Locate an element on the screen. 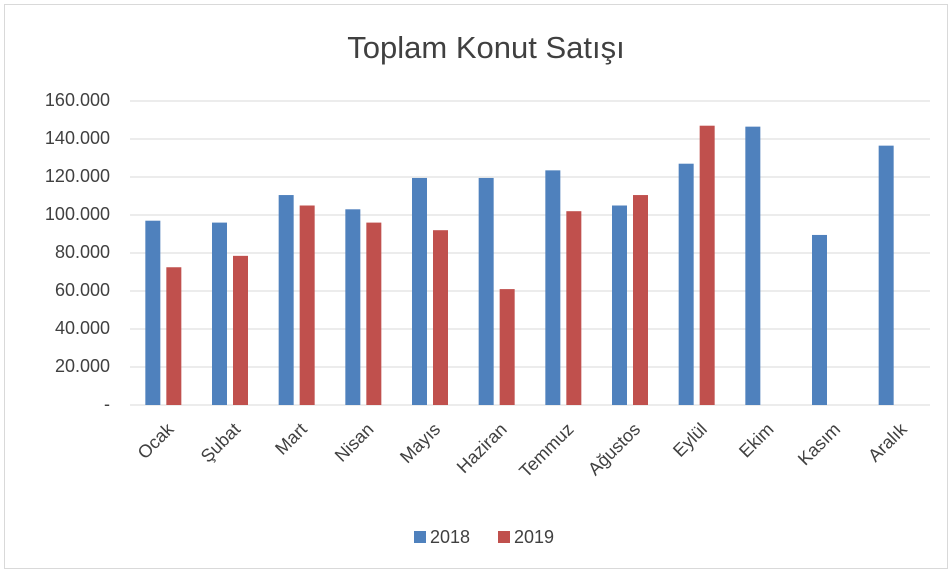  y-tick-label: 140.000 is located at coordinates (77, 138).